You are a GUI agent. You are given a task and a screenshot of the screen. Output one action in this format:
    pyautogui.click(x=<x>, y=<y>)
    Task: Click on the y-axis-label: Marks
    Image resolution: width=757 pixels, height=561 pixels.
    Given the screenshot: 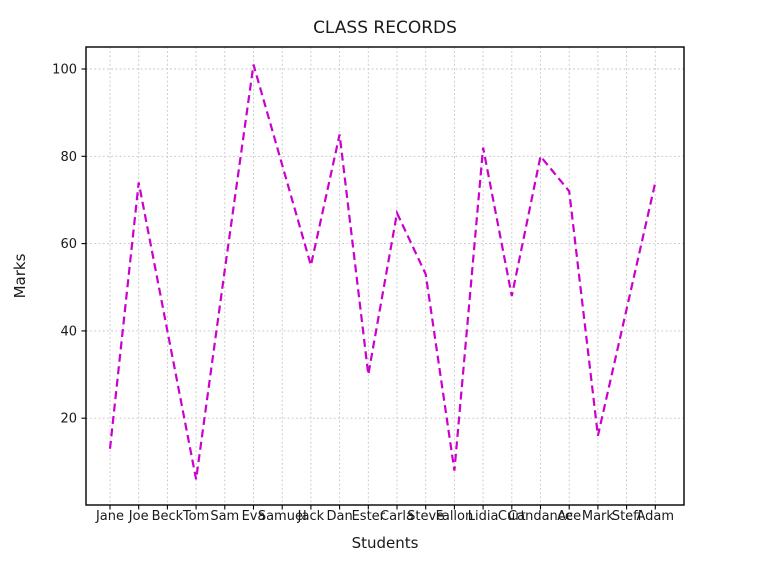 What is the action you would take?
    pyautogui.click(x=20, y=275)
    